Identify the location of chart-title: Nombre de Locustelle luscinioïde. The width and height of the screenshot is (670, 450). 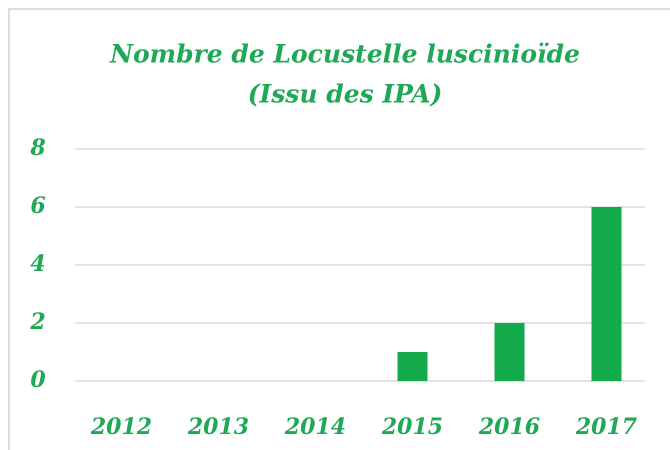
(344, 54).